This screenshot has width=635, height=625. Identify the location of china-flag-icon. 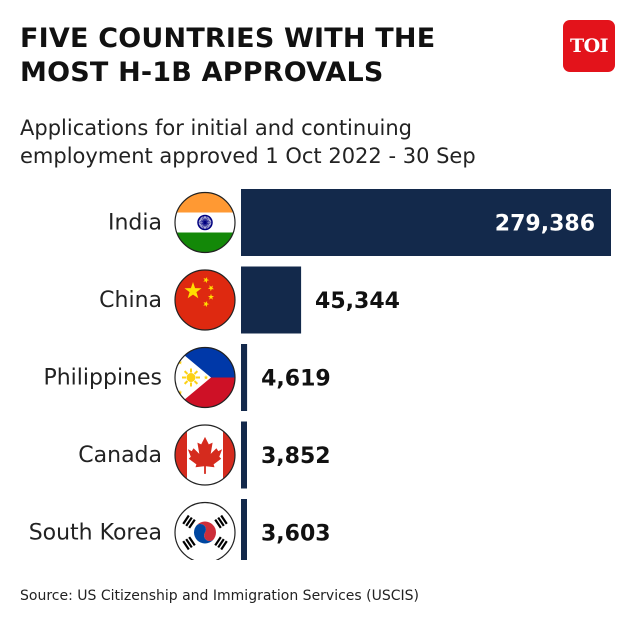
(205, 300).